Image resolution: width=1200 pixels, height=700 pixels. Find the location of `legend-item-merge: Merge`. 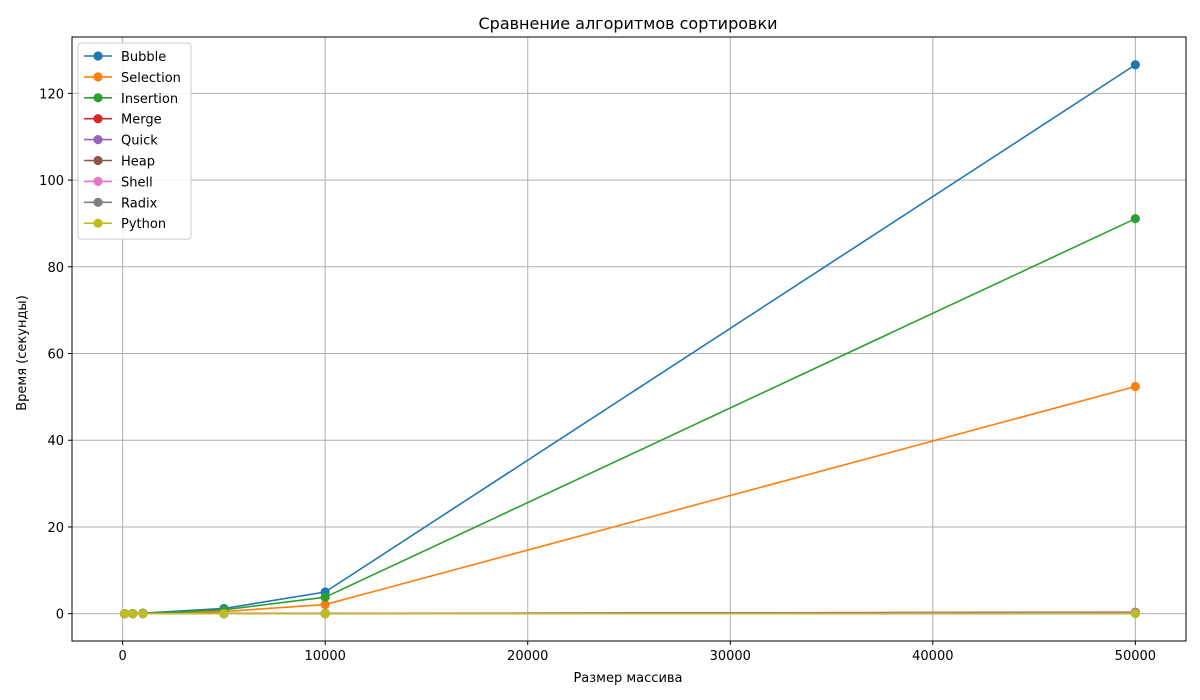

legend-item-merge: Merge is located at coordinates (123, 120).